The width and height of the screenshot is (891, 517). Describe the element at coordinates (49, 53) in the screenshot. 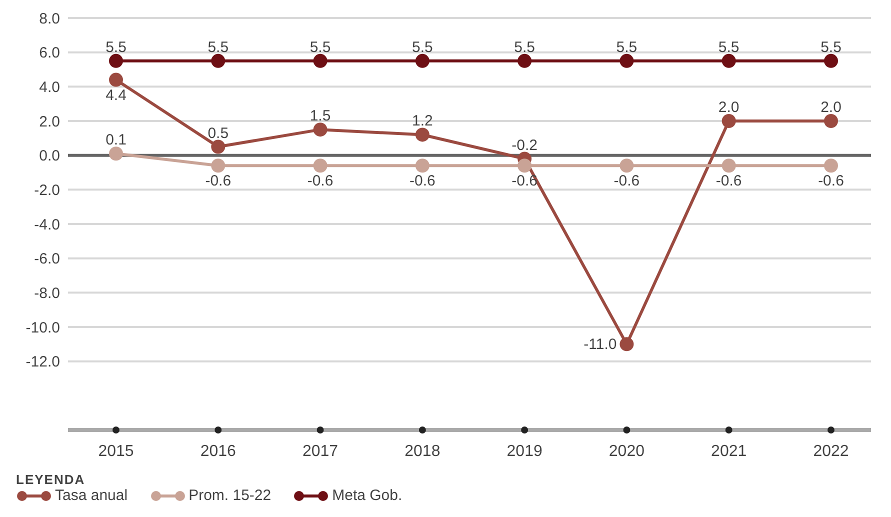

I see `y-tick-label: 6.0` at that location.